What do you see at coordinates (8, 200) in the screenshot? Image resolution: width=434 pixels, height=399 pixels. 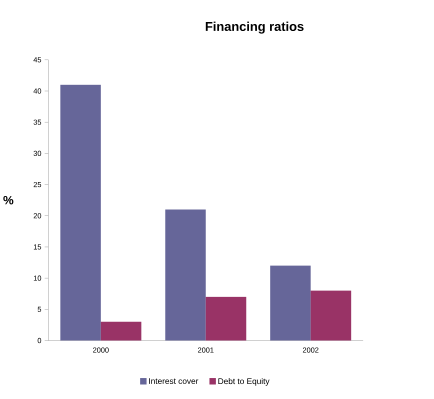 I see `y-axis-title: %` at bounding box center [8, 200].